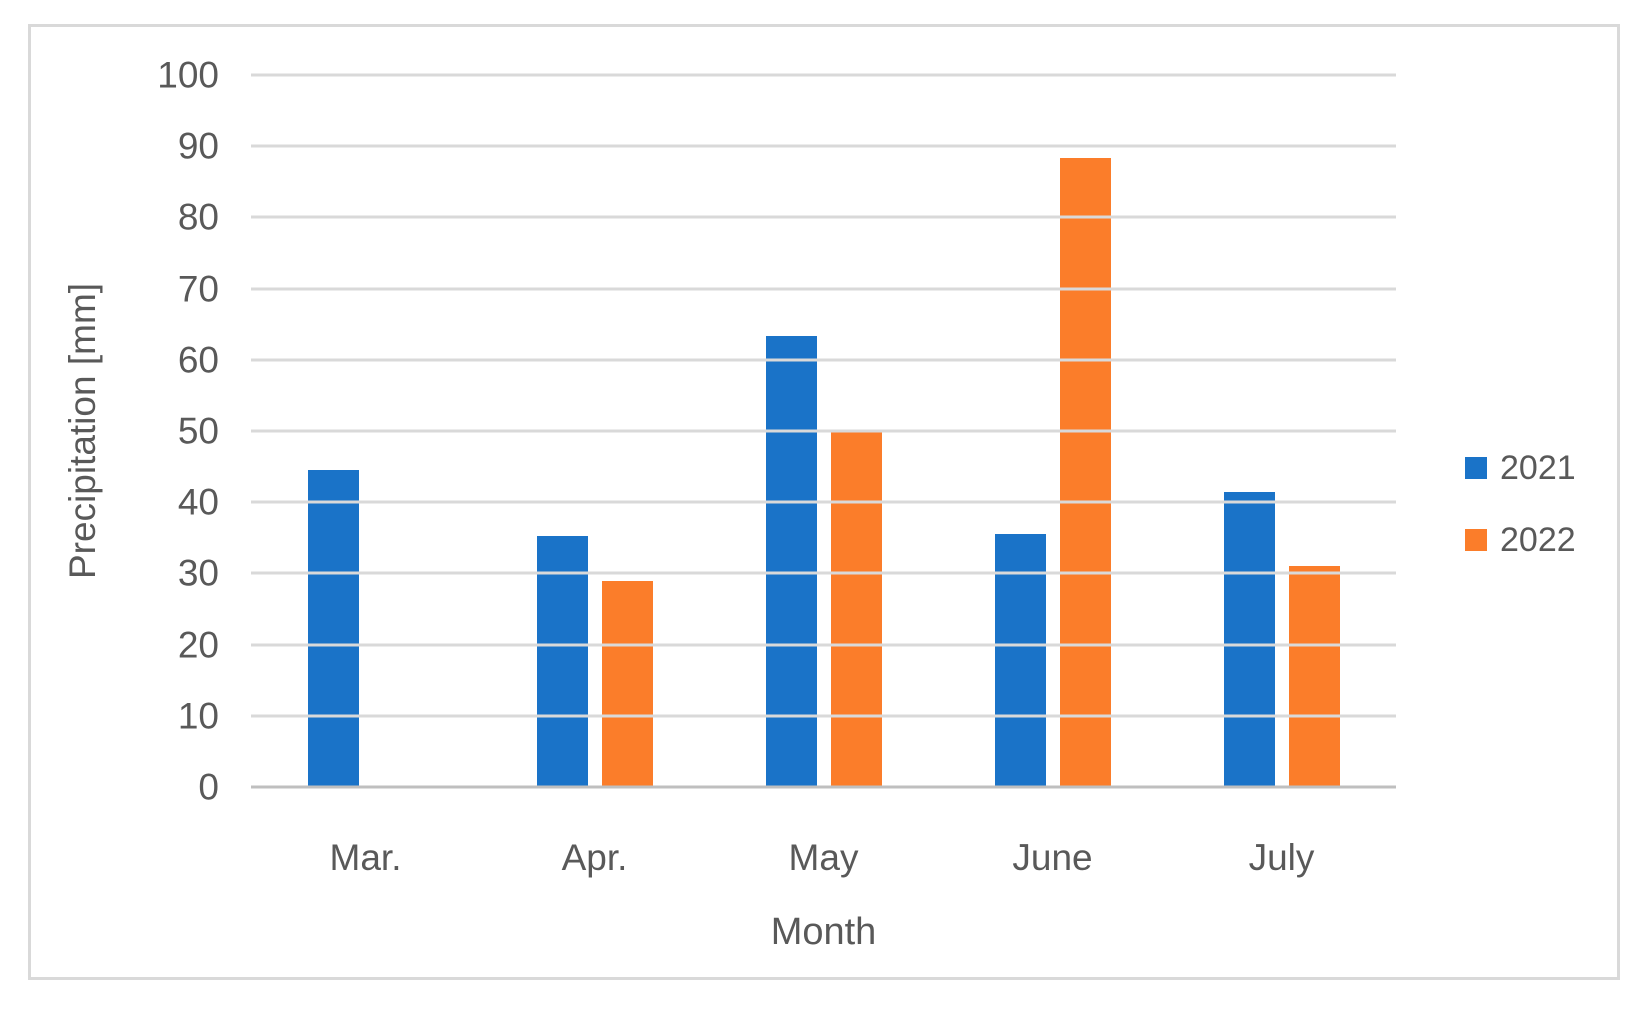  Describe the element at coordinates (594, 857) in the screenshot. I see `x-tick-label: Apr.` at that location.